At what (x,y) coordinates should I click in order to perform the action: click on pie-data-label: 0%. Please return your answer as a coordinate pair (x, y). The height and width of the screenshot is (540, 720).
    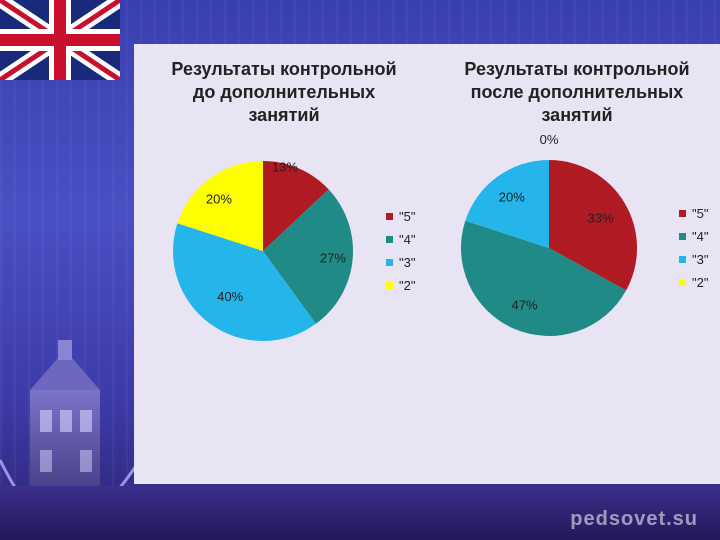
    Looking at the image, I should click on (549, 139).